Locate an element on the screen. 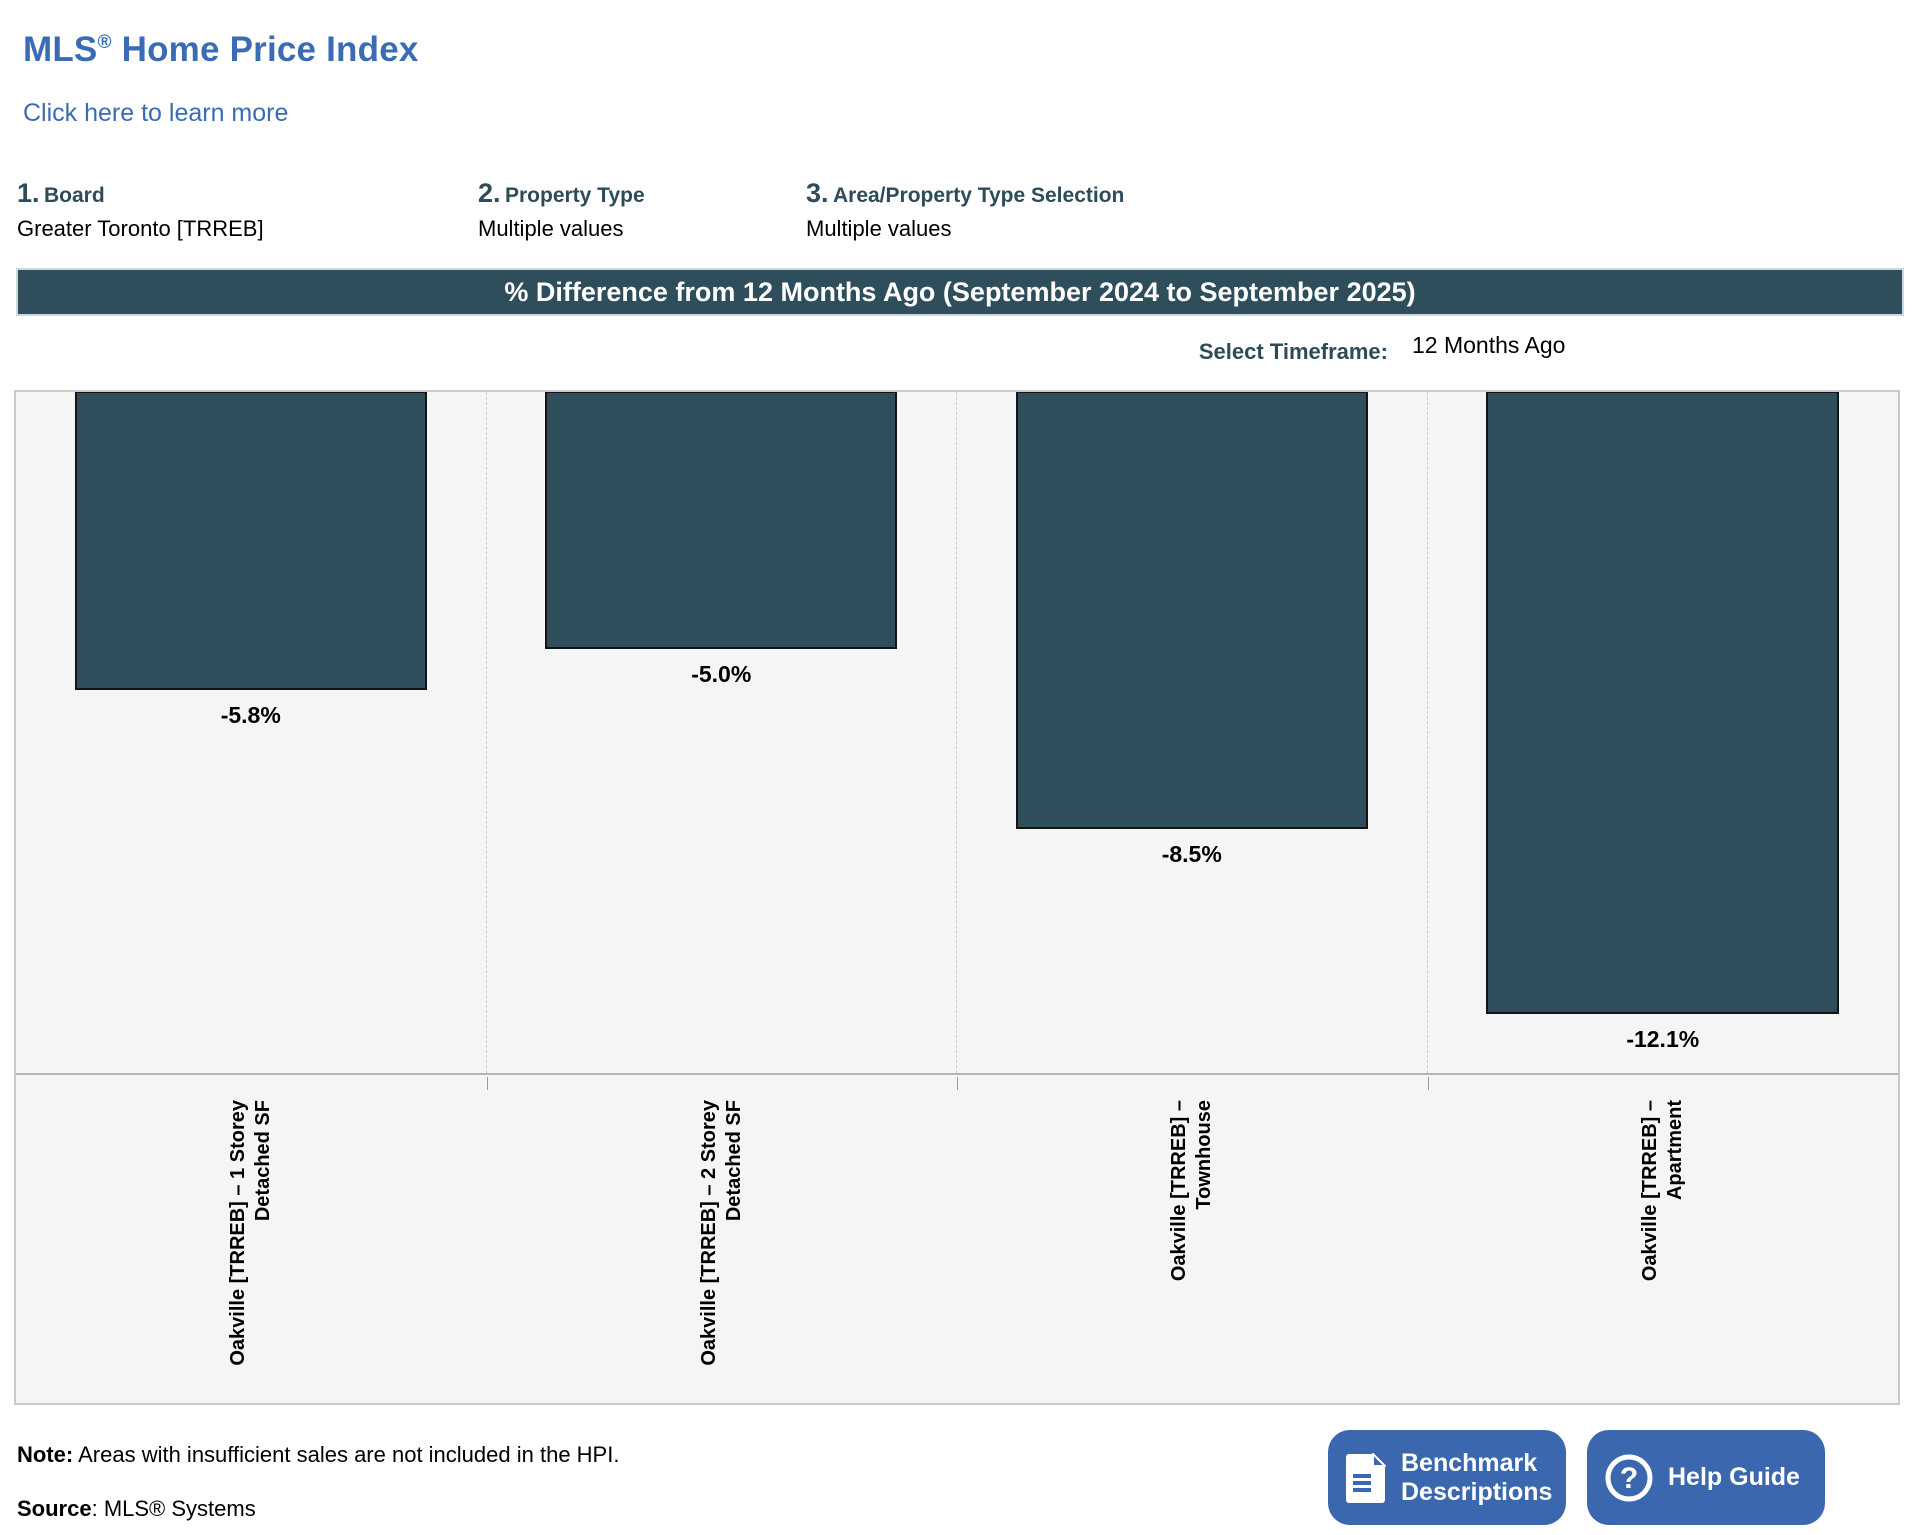 Image resolution: width=1920 pixels, height=1535 pixels. x-axis-label: Oakville [TRREB] – Apartment is located at coordinates (1662, 1191).